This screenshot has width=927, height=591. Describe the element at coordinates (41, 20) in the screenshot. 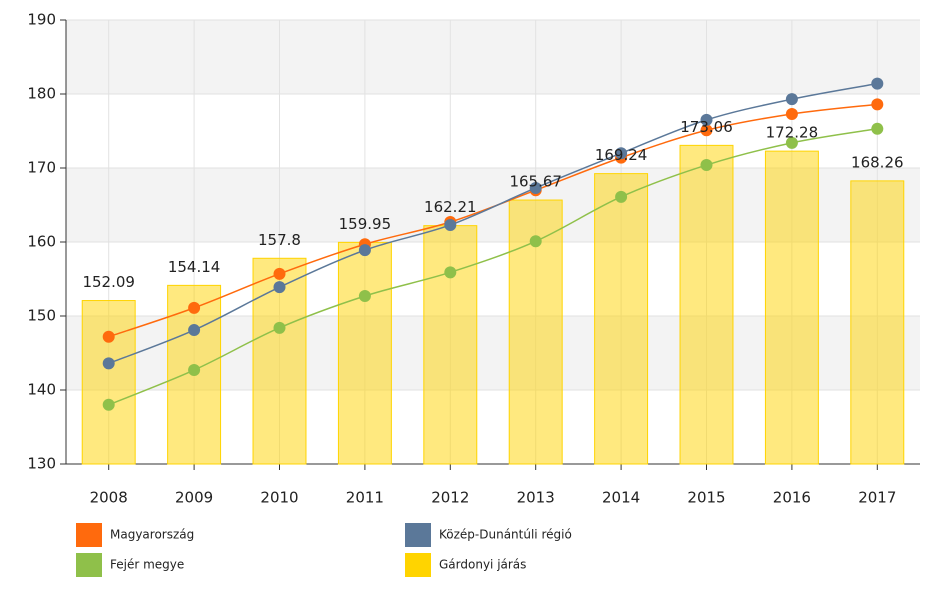

I see `y-tick-label: 190` at that location.